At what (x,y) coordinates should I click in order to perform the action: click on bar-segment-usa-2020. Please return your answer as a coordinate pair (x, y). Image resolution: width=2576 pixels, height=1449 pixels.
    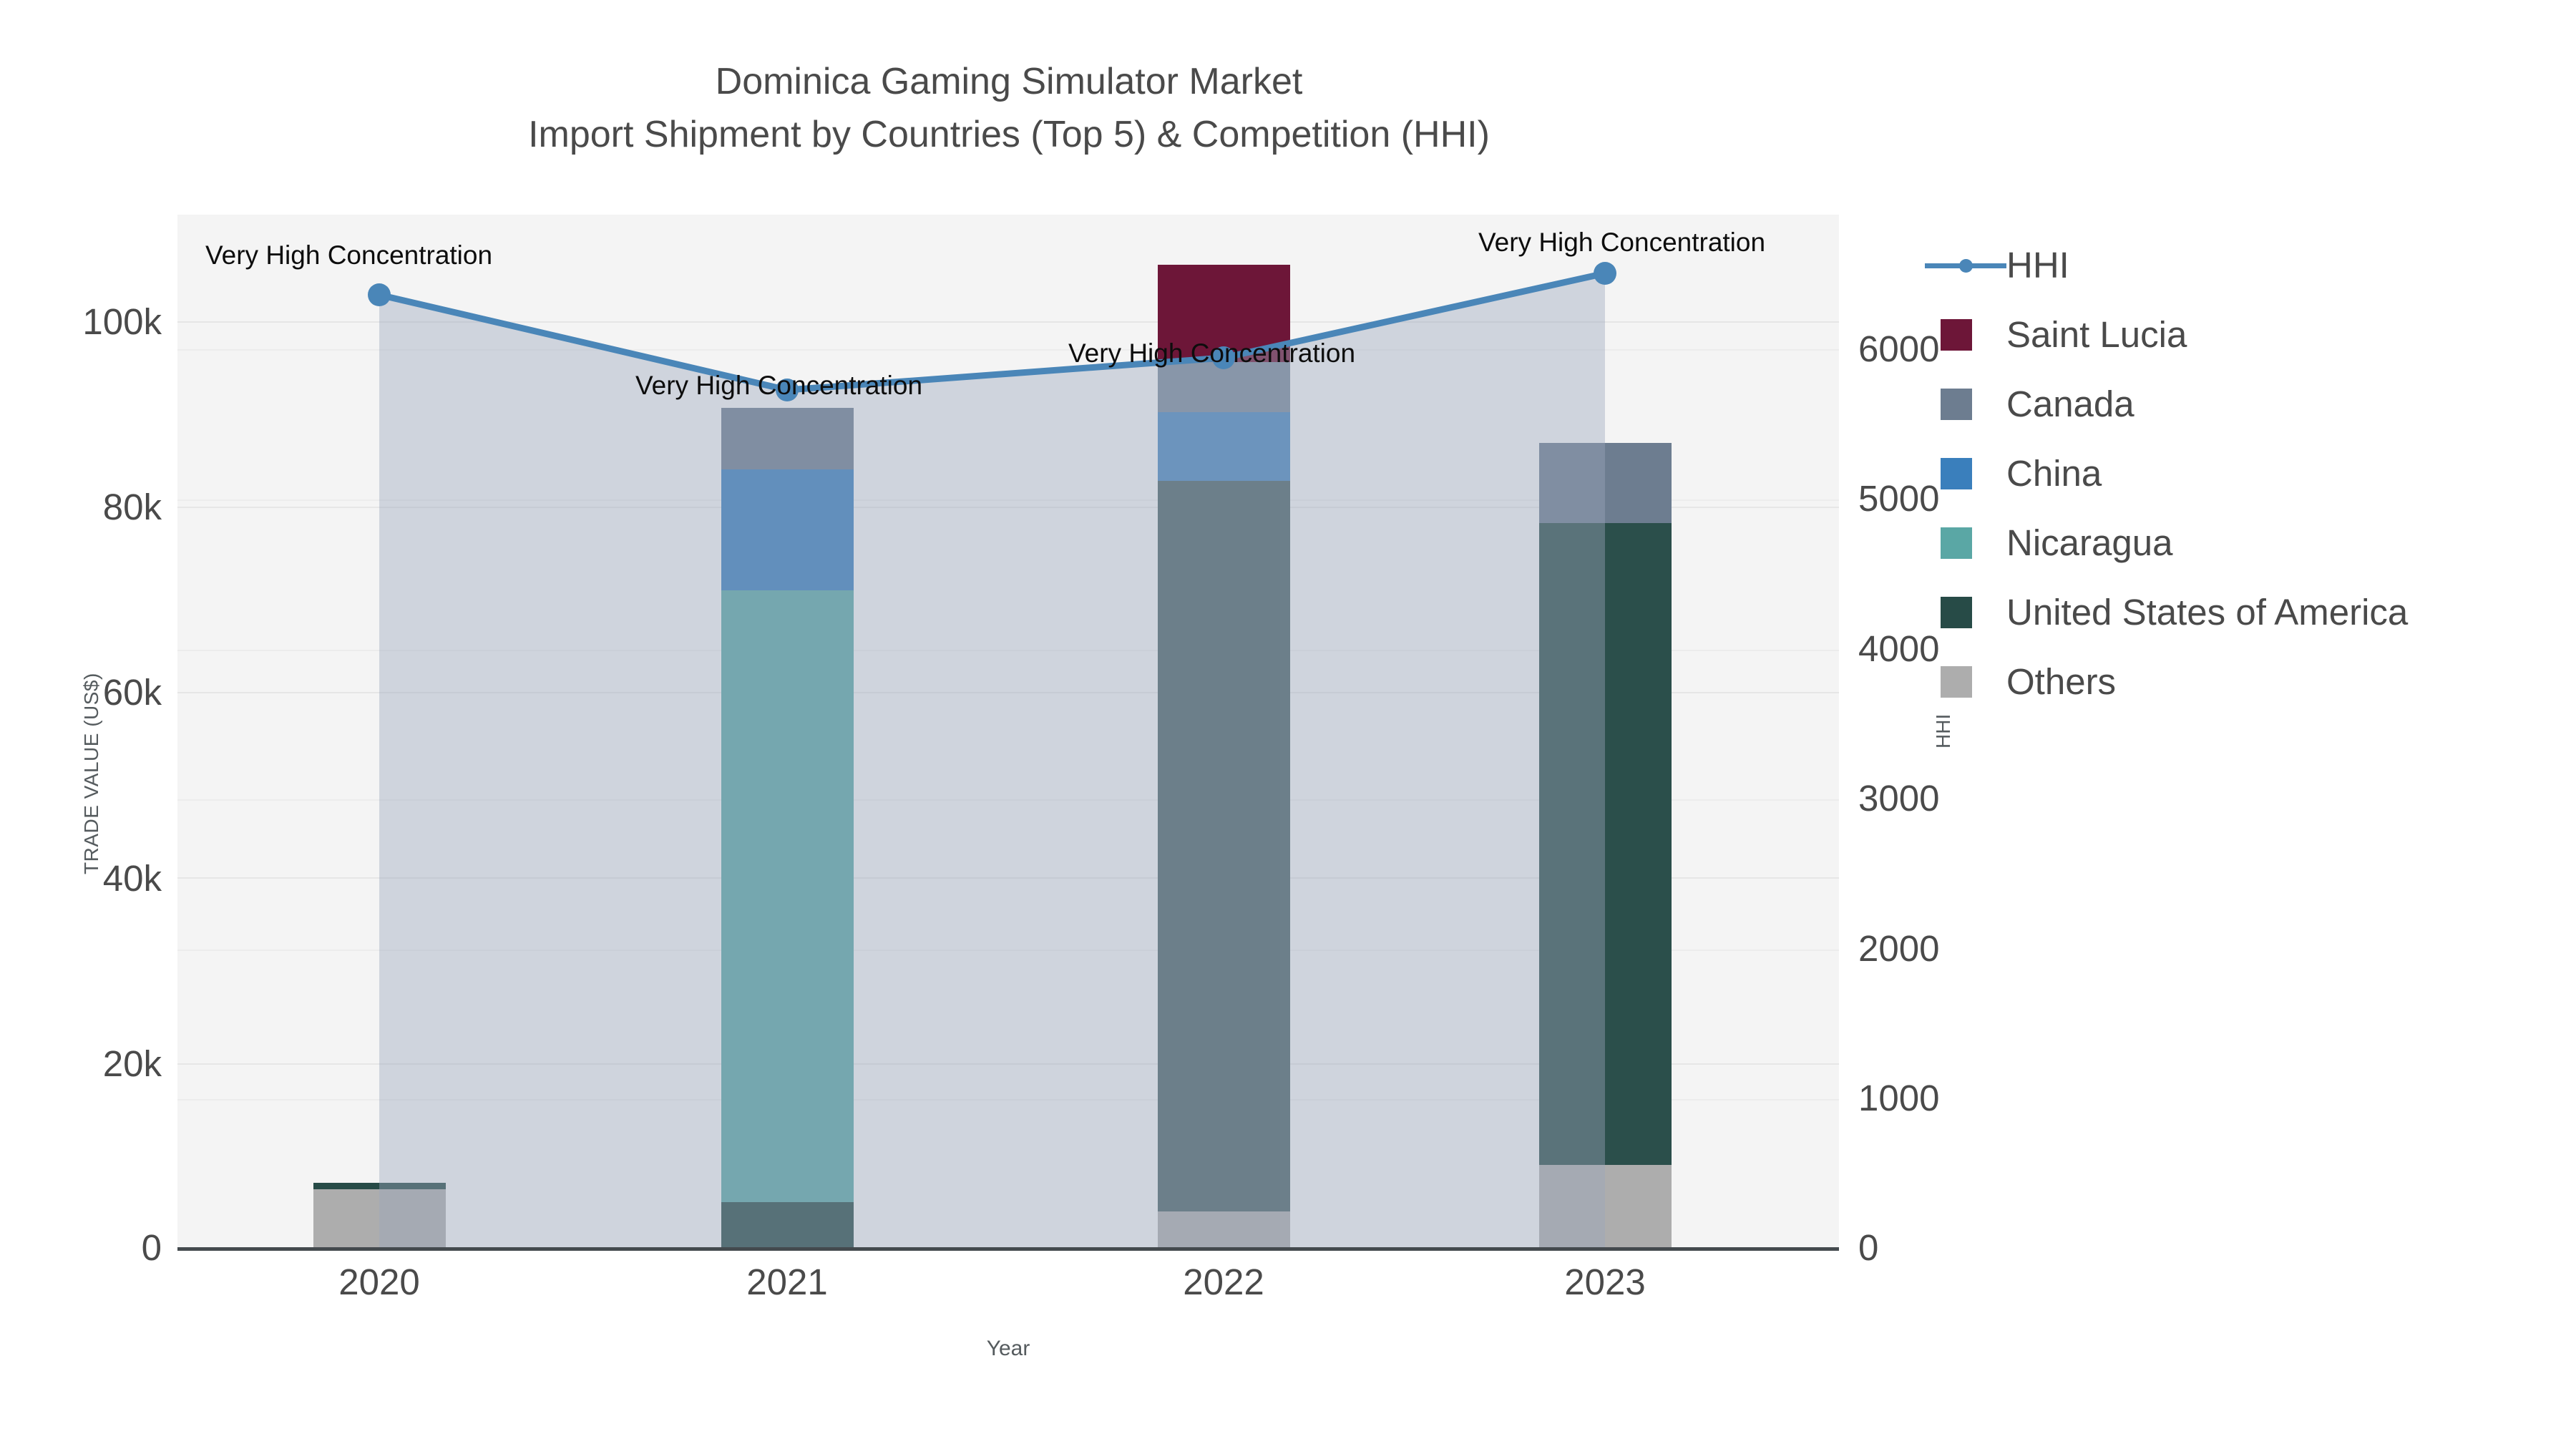
    Looking at the image, I should click on (379, 1186).